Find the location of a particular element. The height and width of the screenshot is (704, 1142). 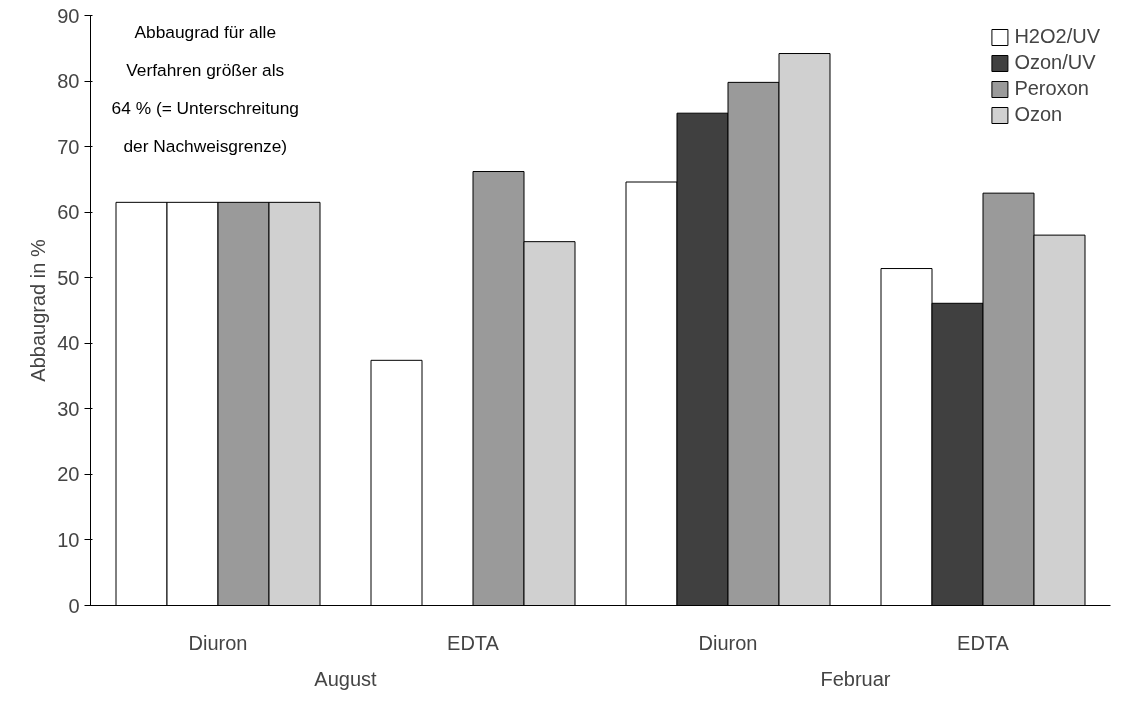

y-tick-label: 20 is located at coordinates (68, 474).